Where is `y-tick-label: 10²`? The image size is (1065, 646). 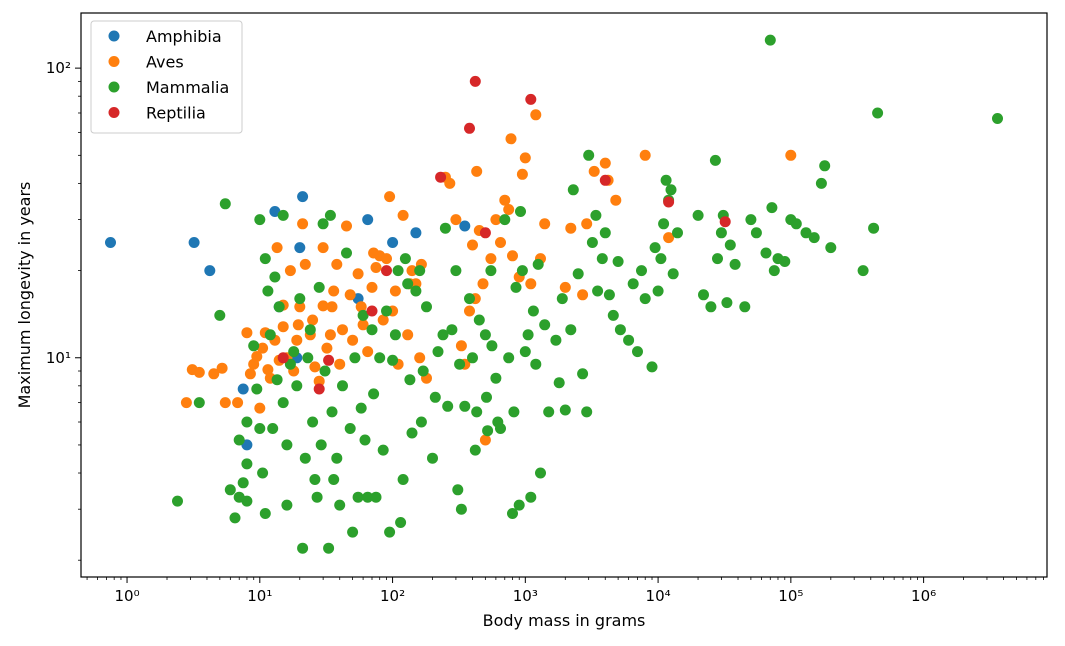 y-tick-label: 10² is located at coordinates (58, 68).